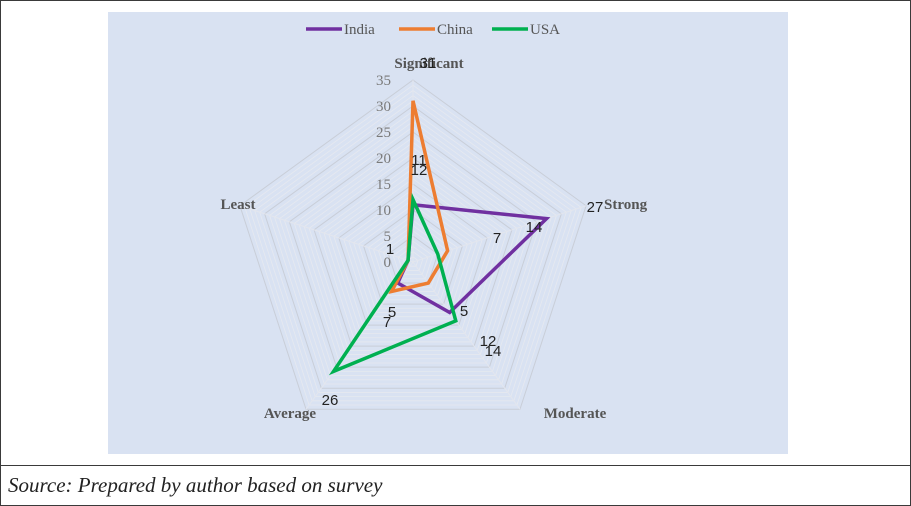  Describe the element at coordinates (290, 414) in the screenshot. I see `axis-label-average: Average` at that location.